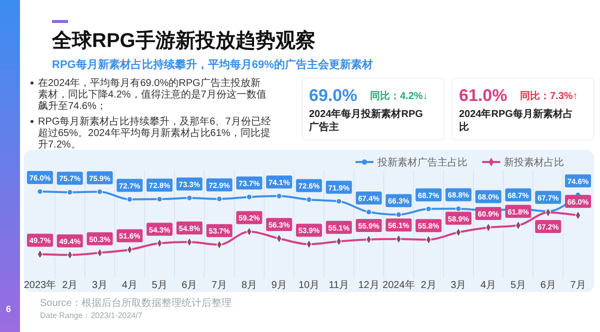 The width and height of the screenshot is (600, 332). Describe the element at coordinates (136, 303) in the screenshot. I see `source-note: Source：根据后台所取数据整理统计后整理` at that location.